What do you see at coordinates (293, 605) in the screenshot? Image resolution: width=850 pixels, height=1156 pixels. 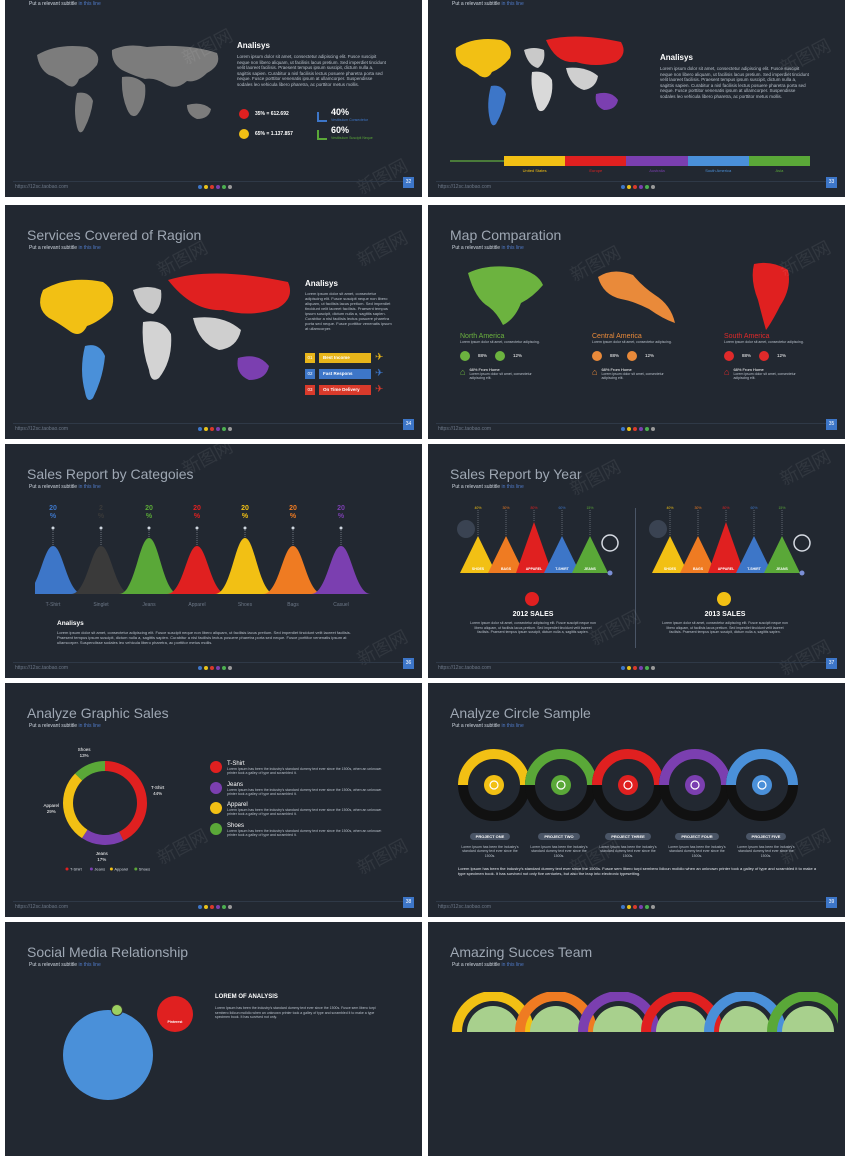 I see `peak-label: Bags` at bounding box center [293, 605].